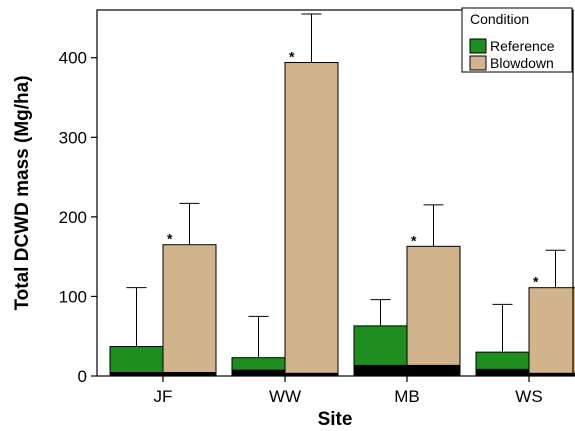  What do you see at coordinates (73, 217) in the screenshot?
I see `y-tick-label: 200` at bounding box center [73, 217].